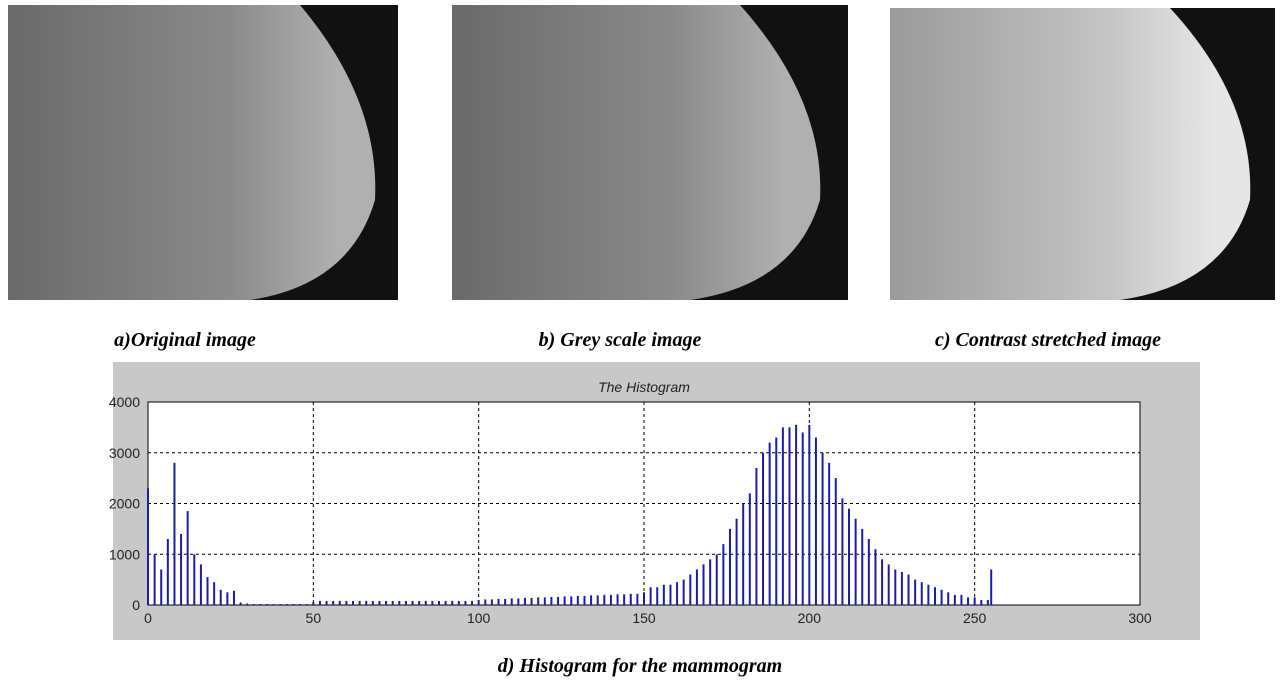 Image resolution: width=1281 pixels, height=689 pixels. Describe the element at coordinates (124, 402) in the screenshot. I see `y-tick-label: 4000` at that location.